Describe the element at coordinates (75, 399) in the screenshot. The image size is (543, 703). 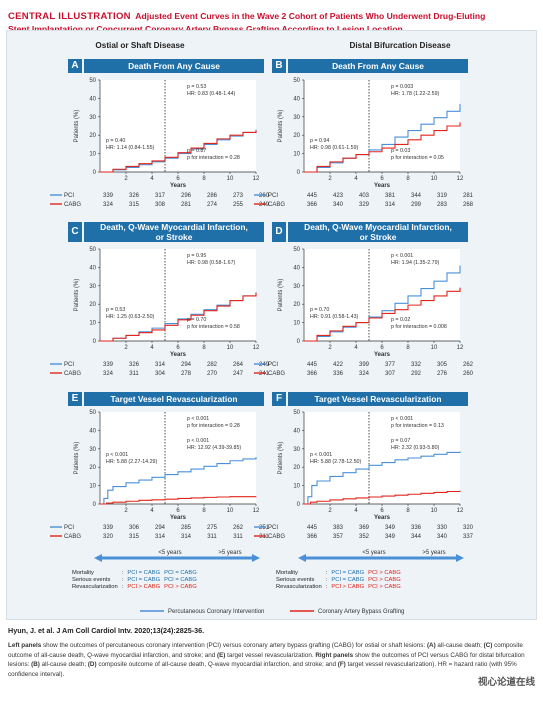
I see `panel-label-e: E` at that location.